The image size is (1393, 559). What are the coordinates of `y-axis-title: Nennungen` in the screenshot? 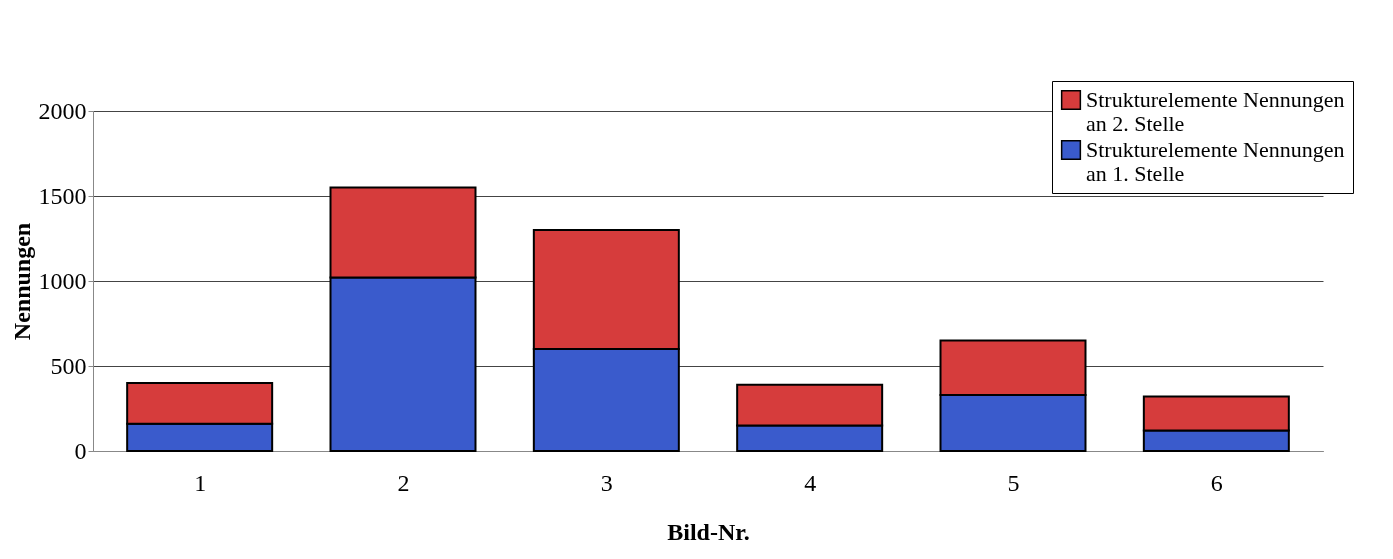 It's located at (21, 281).